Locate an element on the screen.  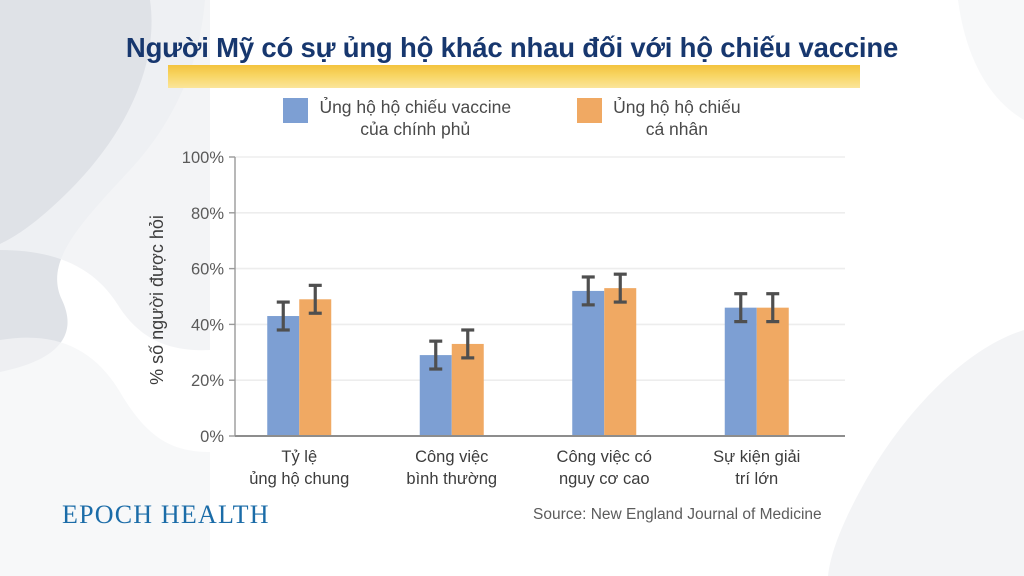
y-tick-label: 0% is located at coordinates (212, 437).